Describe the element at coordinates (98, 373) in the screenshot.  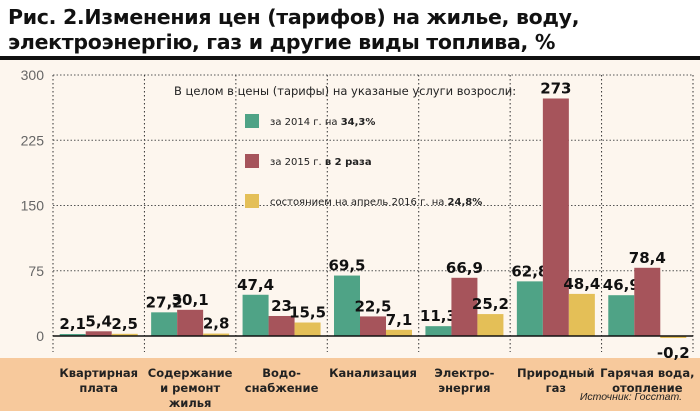
I see `category-label: Квартирная` at that location.